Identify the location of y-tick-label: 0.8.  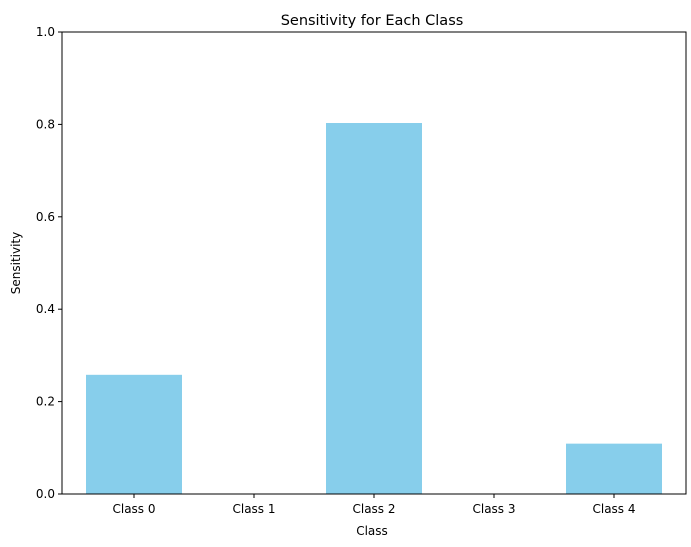
(45, 124).